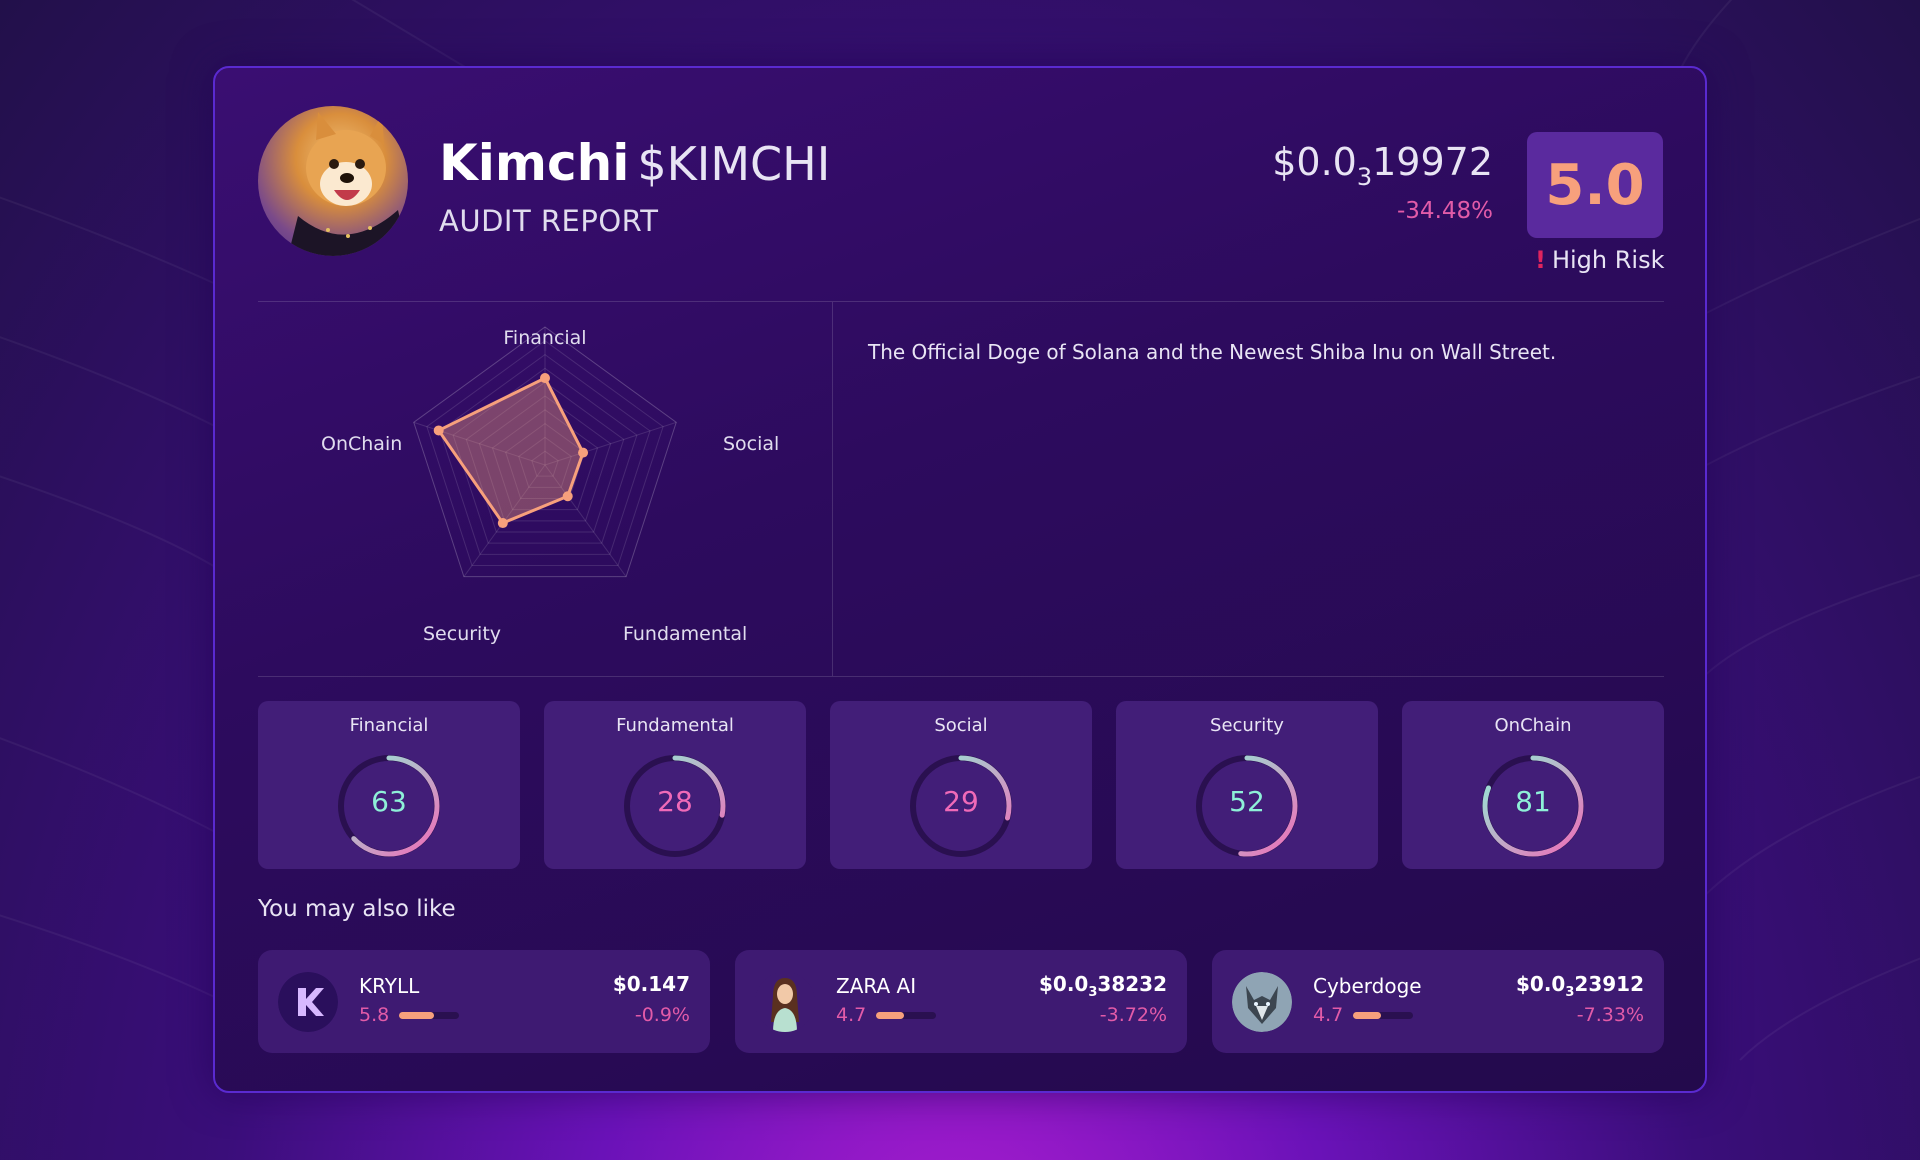 The image size is (1920, 1160). Describe the element at coordinates (361, 444) in the screenshot. I see `radar-label-onchain: OnChain` at that location.